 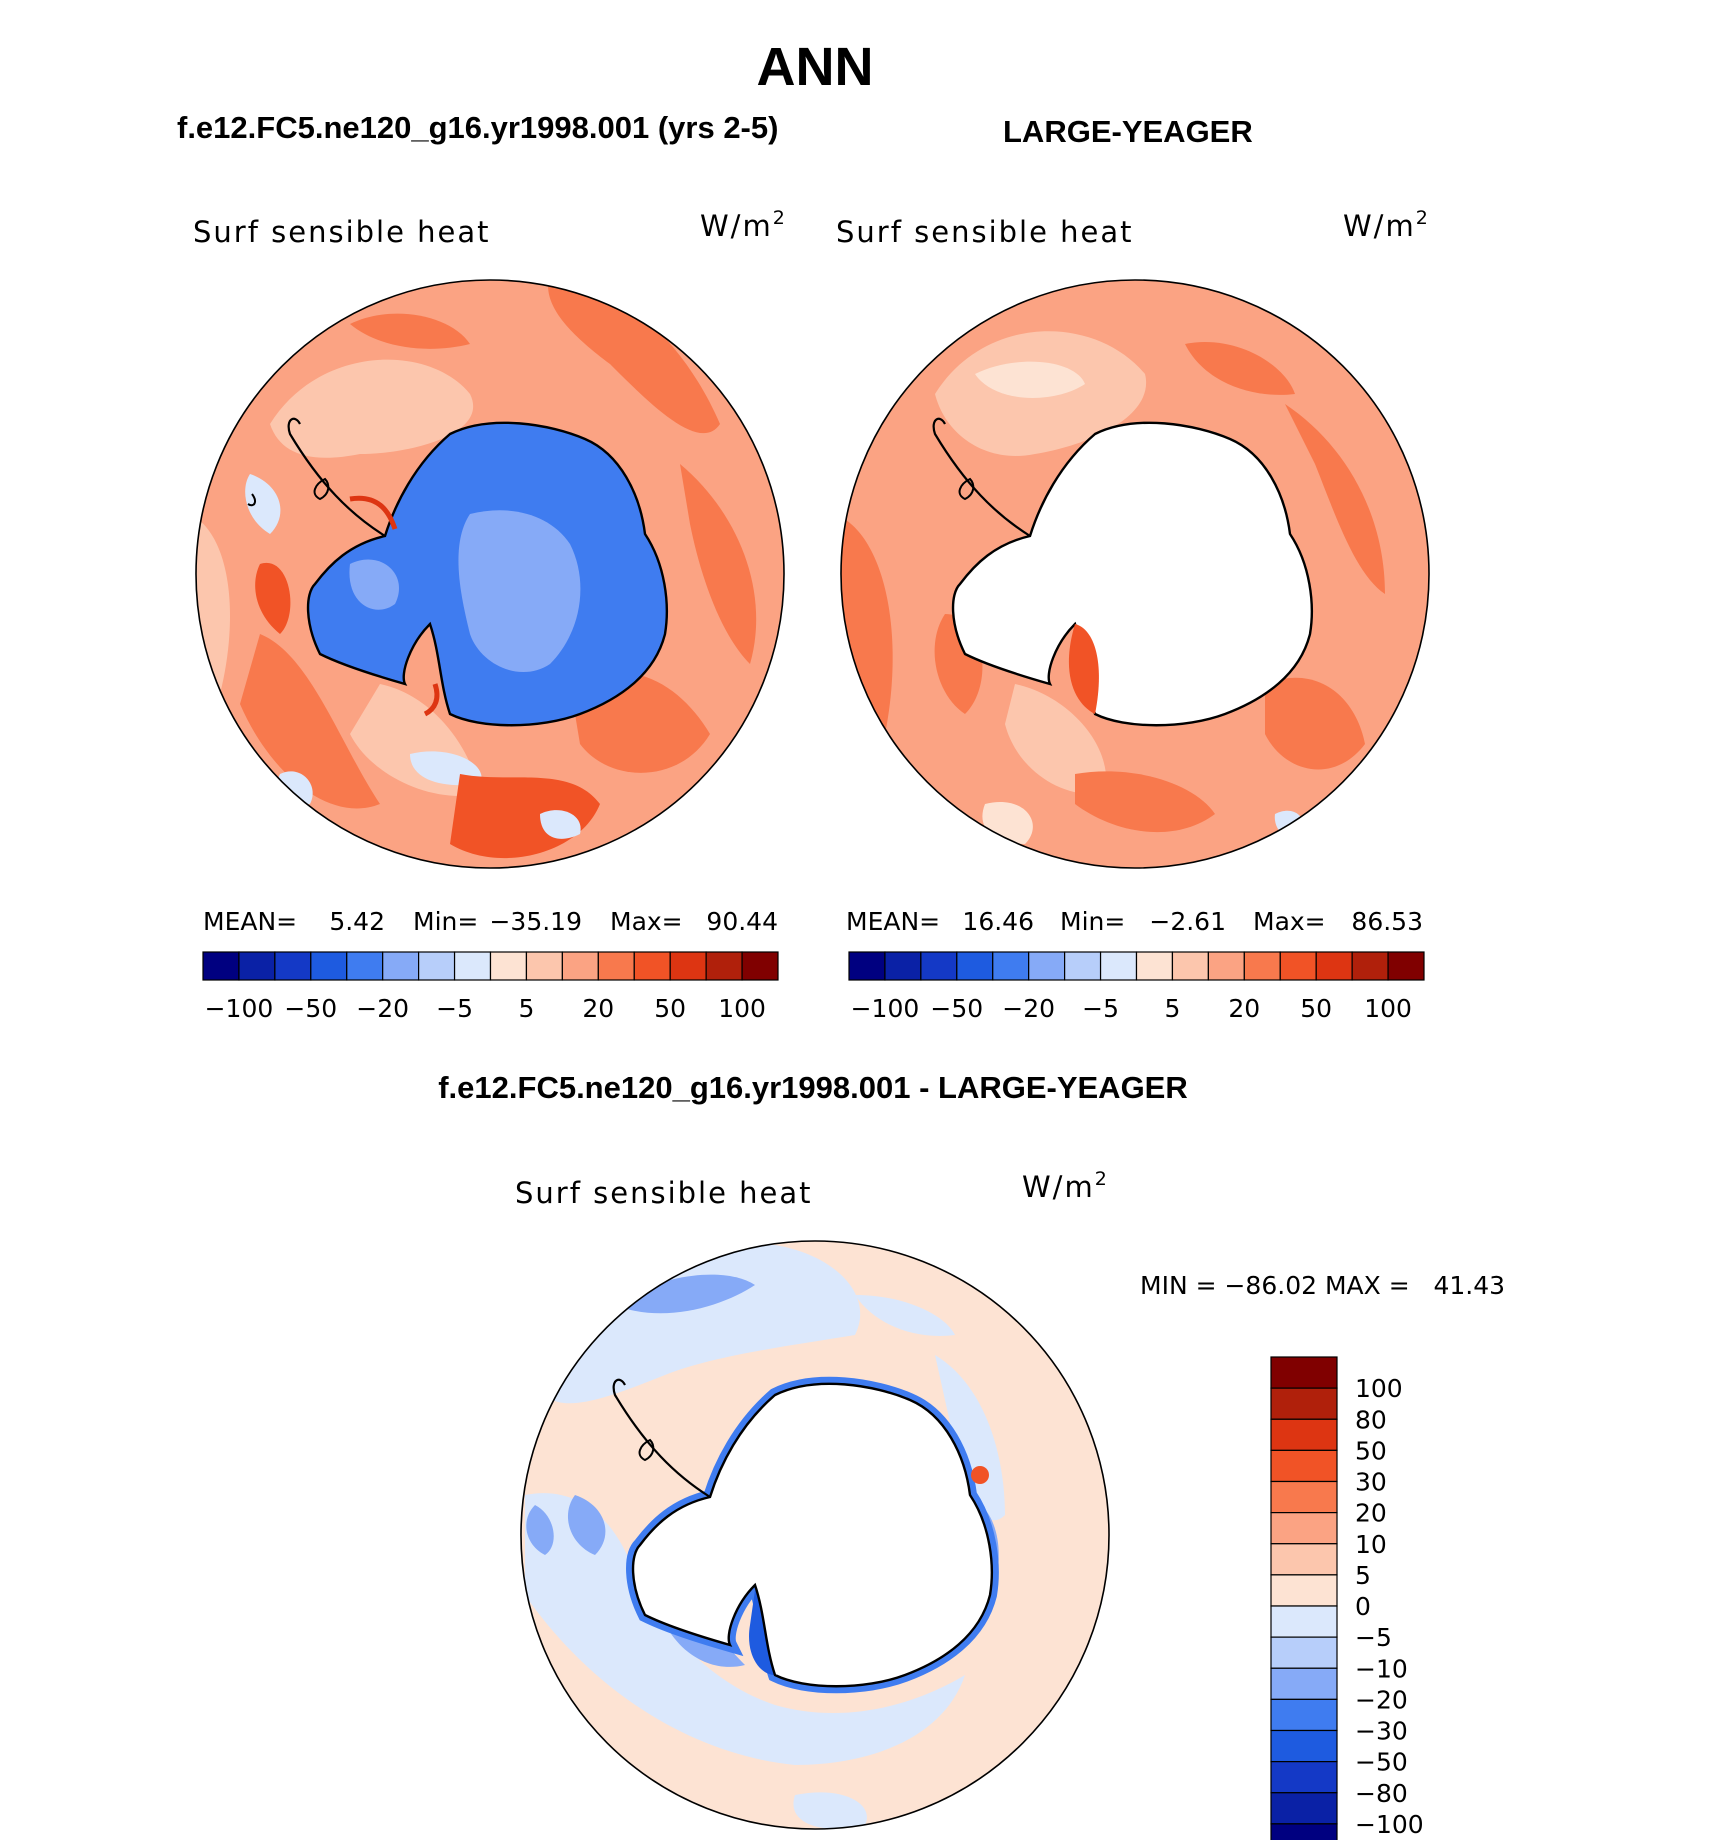 What do you see at coordinates (664, 1193) in the screenshot?
I see `panel-diff-variable: Surf sensible heat` at bounding box center [664, 1193].